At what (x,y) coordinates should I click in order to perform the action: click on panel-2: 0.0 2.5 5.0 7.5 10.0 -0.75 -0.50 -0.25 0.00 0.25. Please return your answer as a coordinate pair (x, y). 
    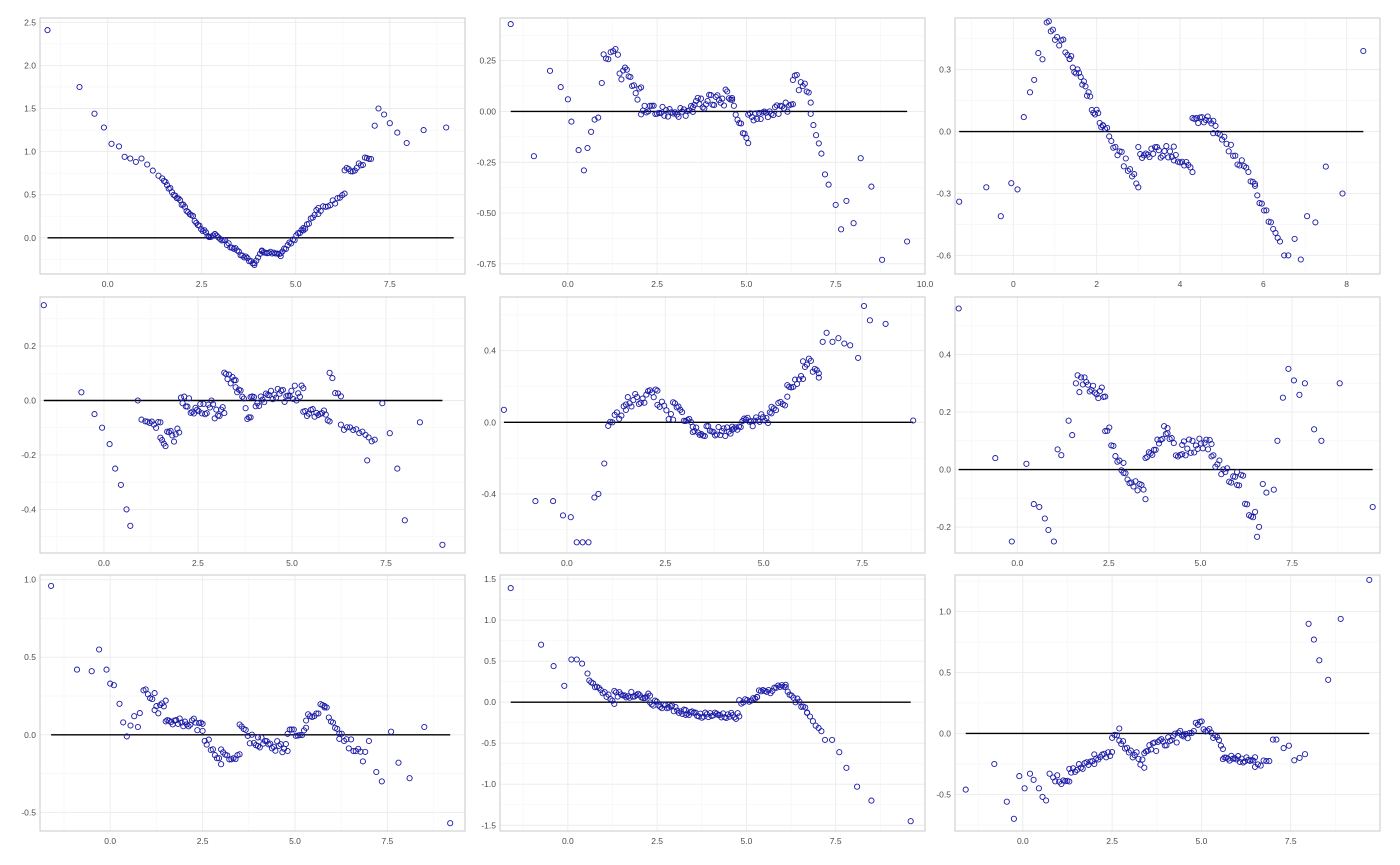
    Looking at the image, I should click on (705, 153).